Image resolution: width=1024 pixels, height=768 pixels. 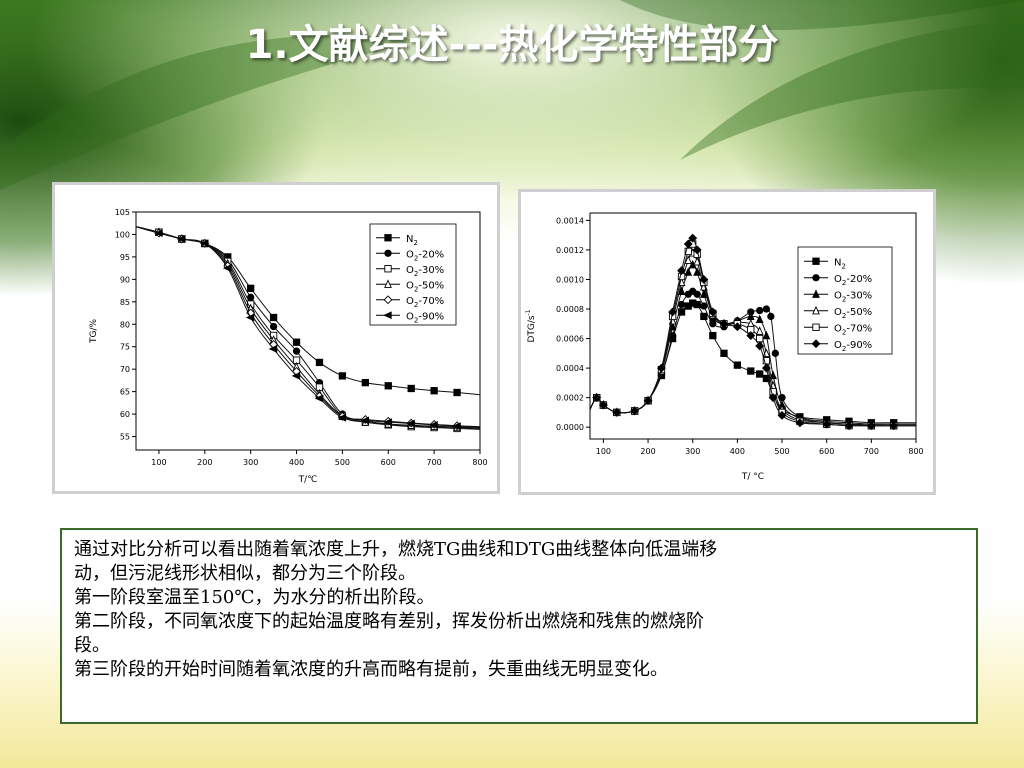 What do you see at coordinates (570, 220) in the screenshot?
I see `chart2-y-tick-label: 0.0014` at bounding box center [570, 220].